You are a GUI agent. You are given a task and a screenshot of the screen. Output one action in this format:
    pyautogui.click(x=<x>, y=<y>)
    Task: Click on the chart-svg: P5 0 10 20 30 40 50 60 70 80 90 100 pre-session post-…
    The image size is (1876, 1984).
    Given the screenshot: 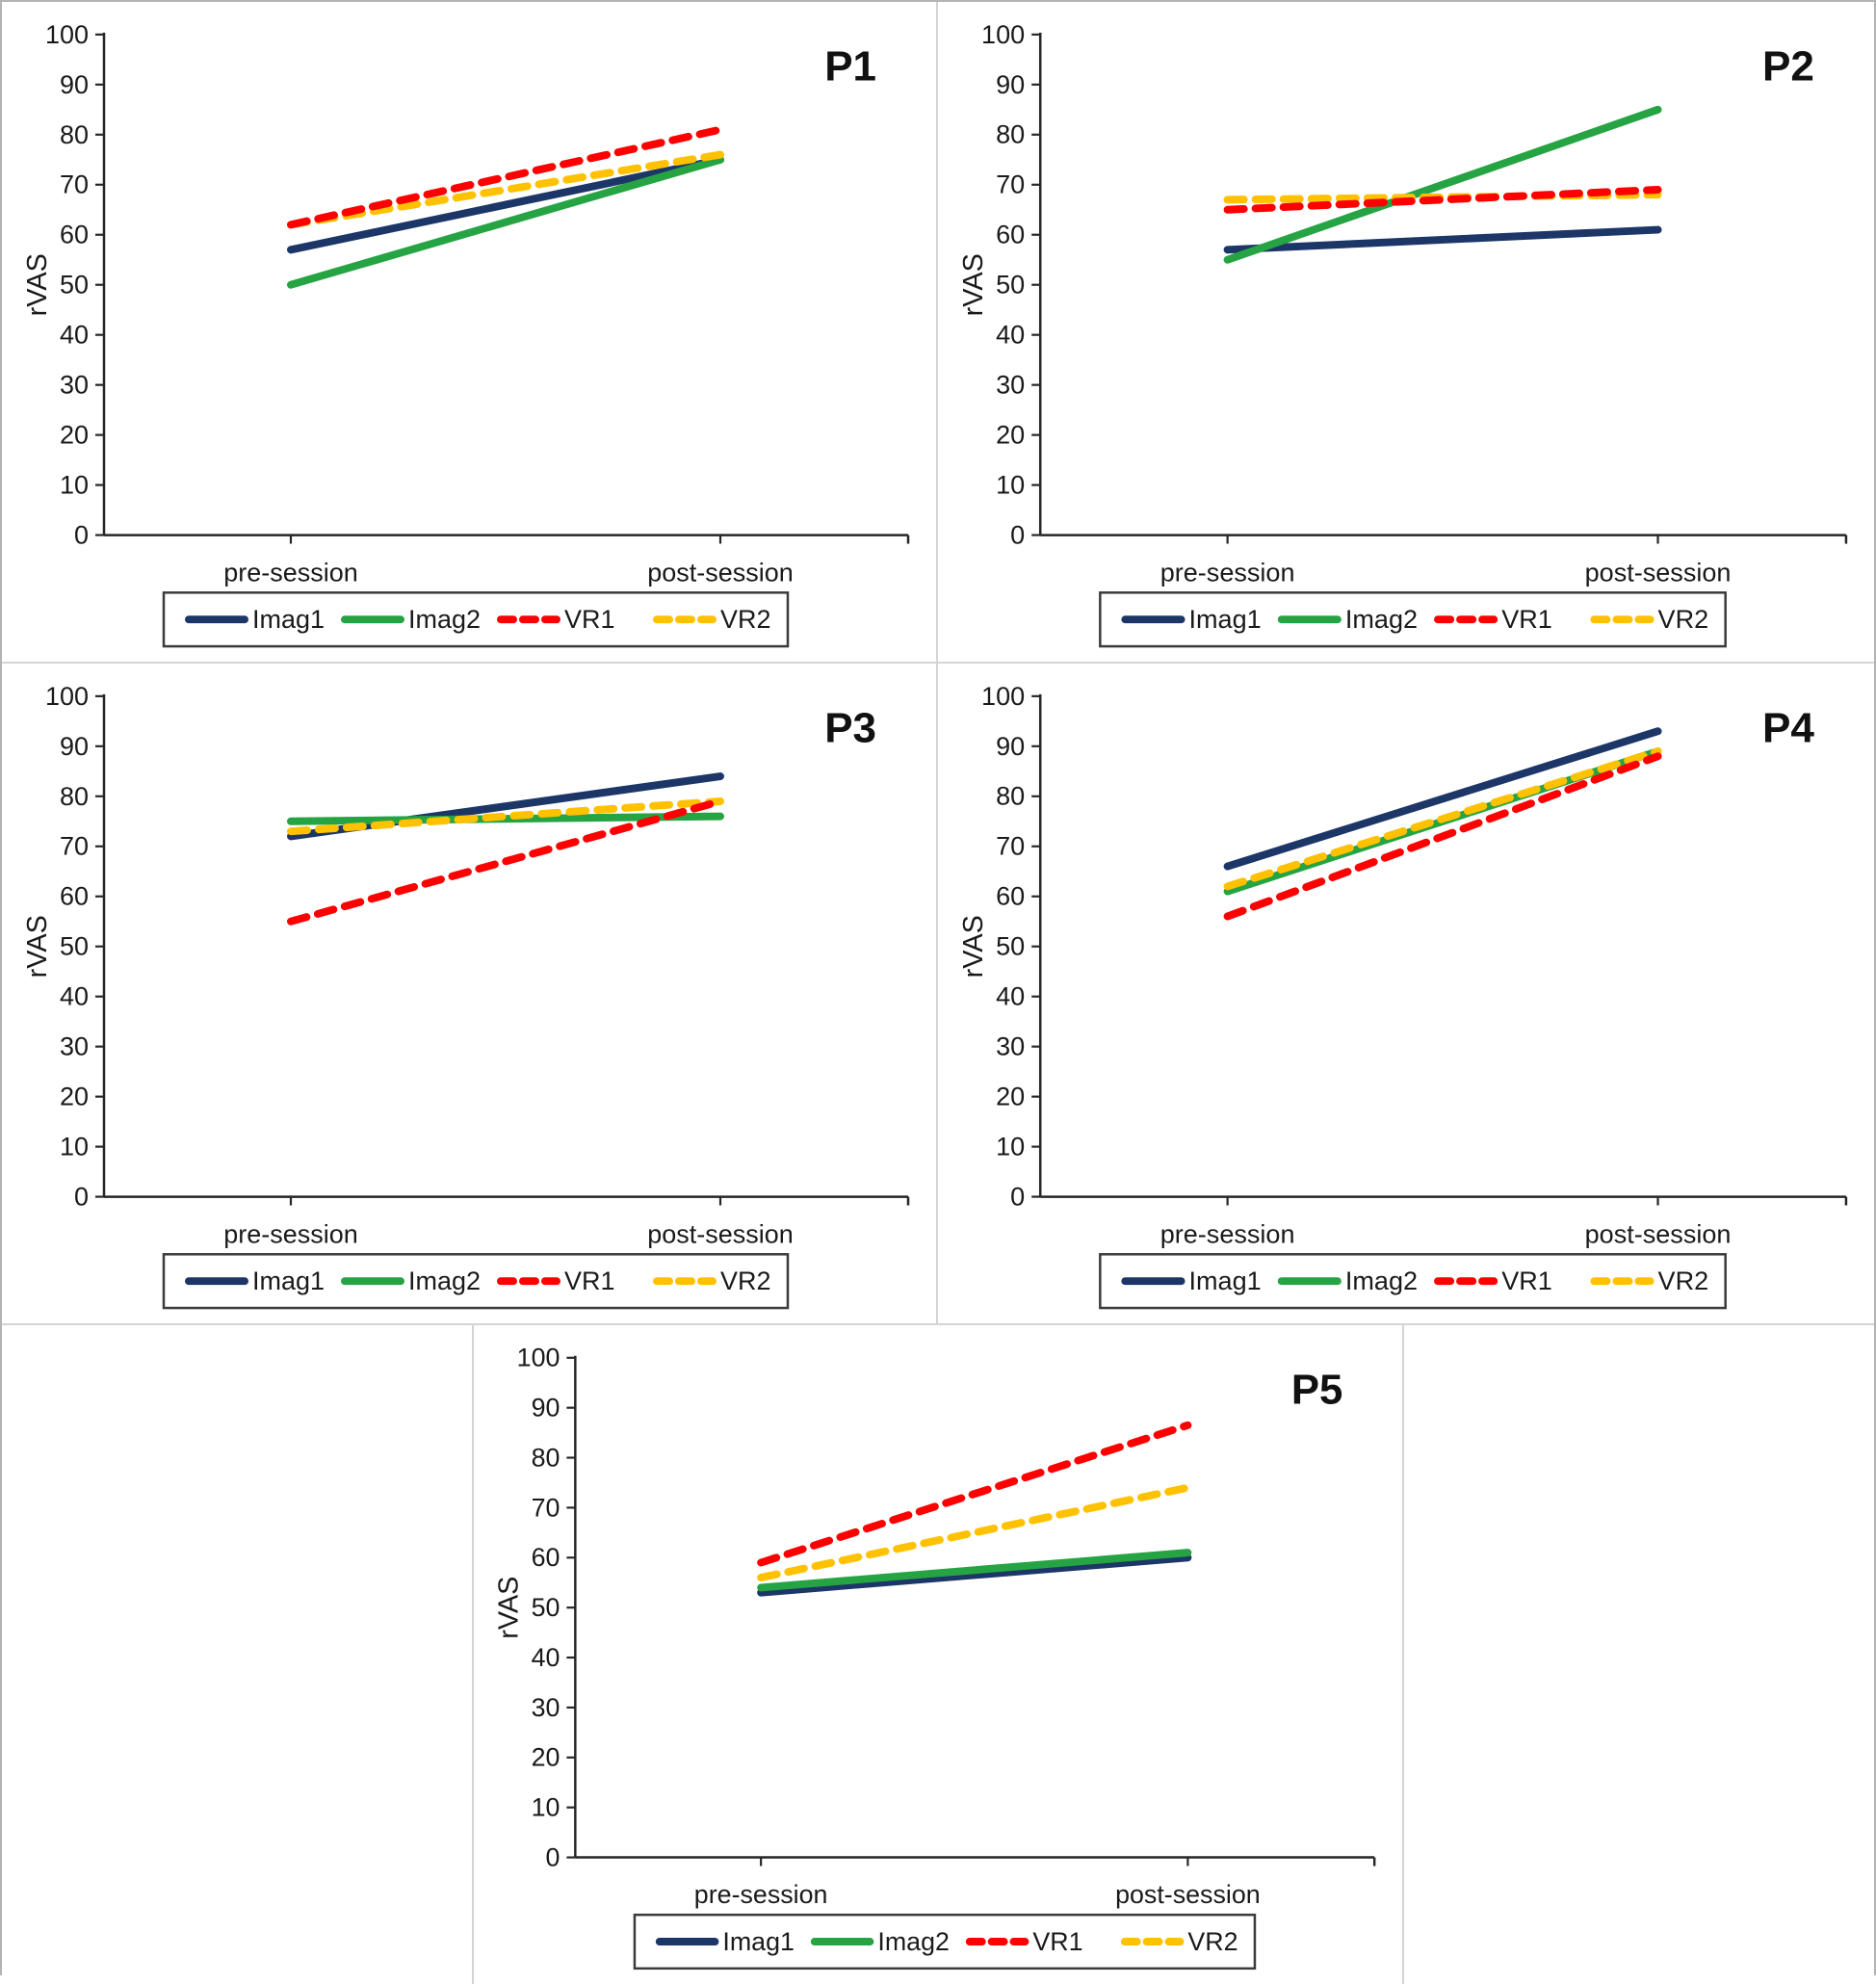 What is the action you would take?
    pyautogui.click(x=935, y=1657)
    